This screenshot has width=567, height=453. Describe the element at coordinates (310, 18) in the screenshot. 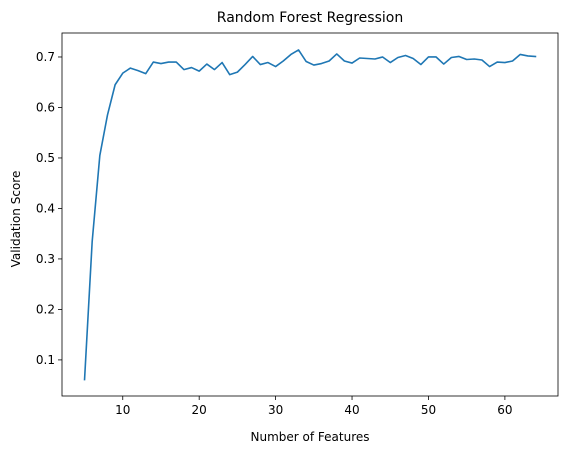

I see `chart-title: Random Forest Regression` at that location.